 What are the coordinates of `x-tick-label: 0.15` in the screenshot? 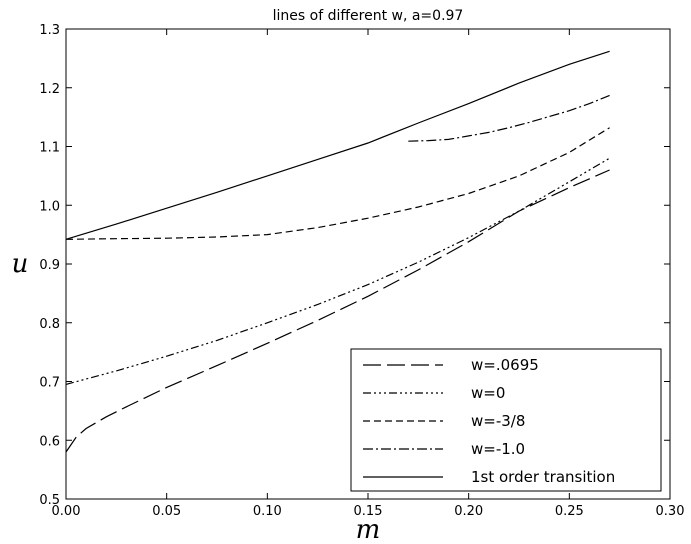 It's located at (368, 511).